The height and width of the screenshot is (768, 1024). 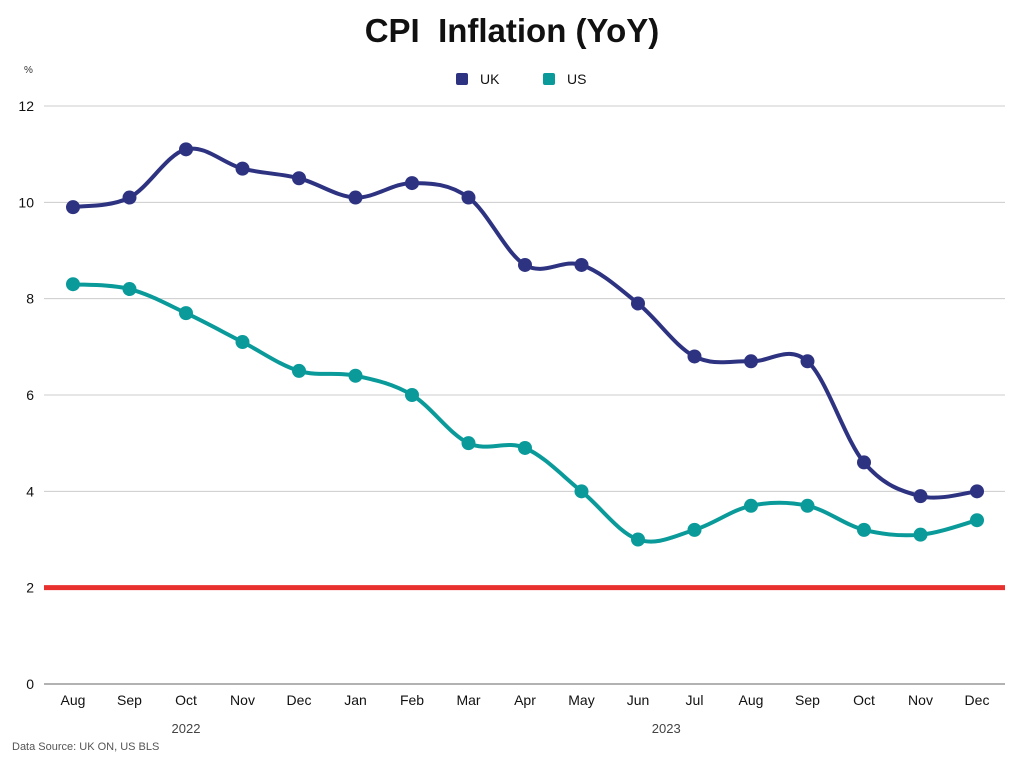 I want to click on year-label-2022: 2022, so click(x=186, y=728).